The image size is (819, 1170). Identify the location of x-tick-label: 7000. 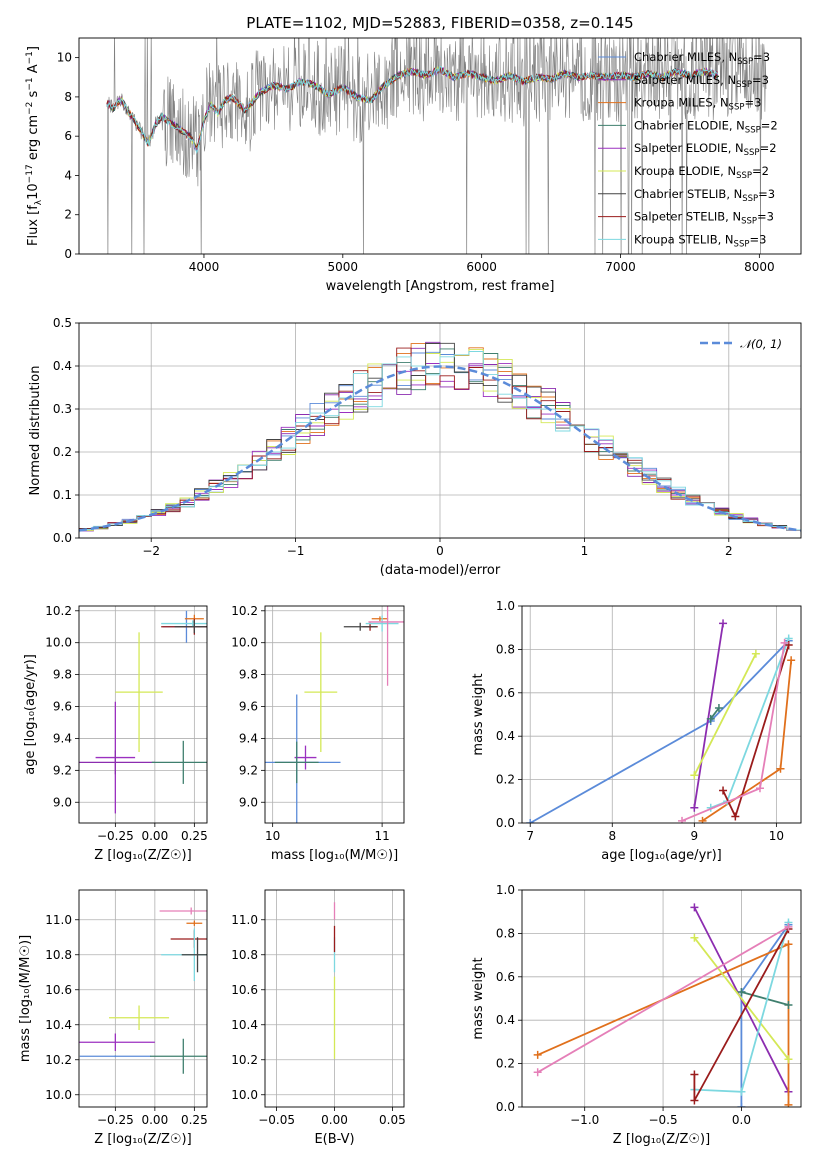
(620, 267).